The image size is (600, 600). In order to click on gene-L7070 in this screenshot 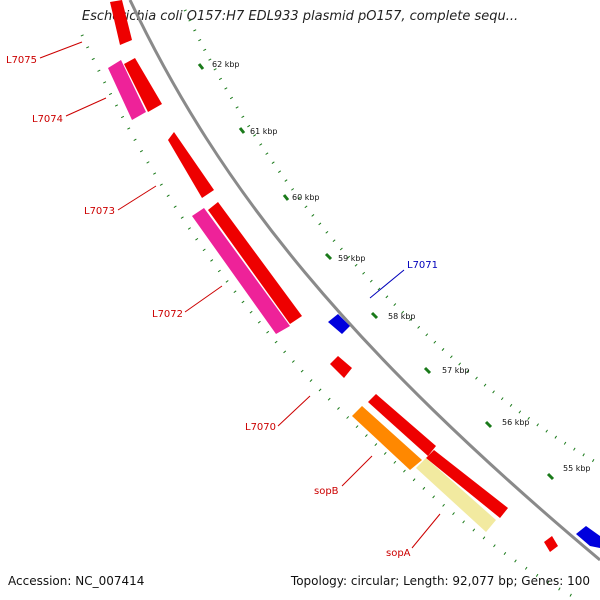, I will do `click(341, 367)`.